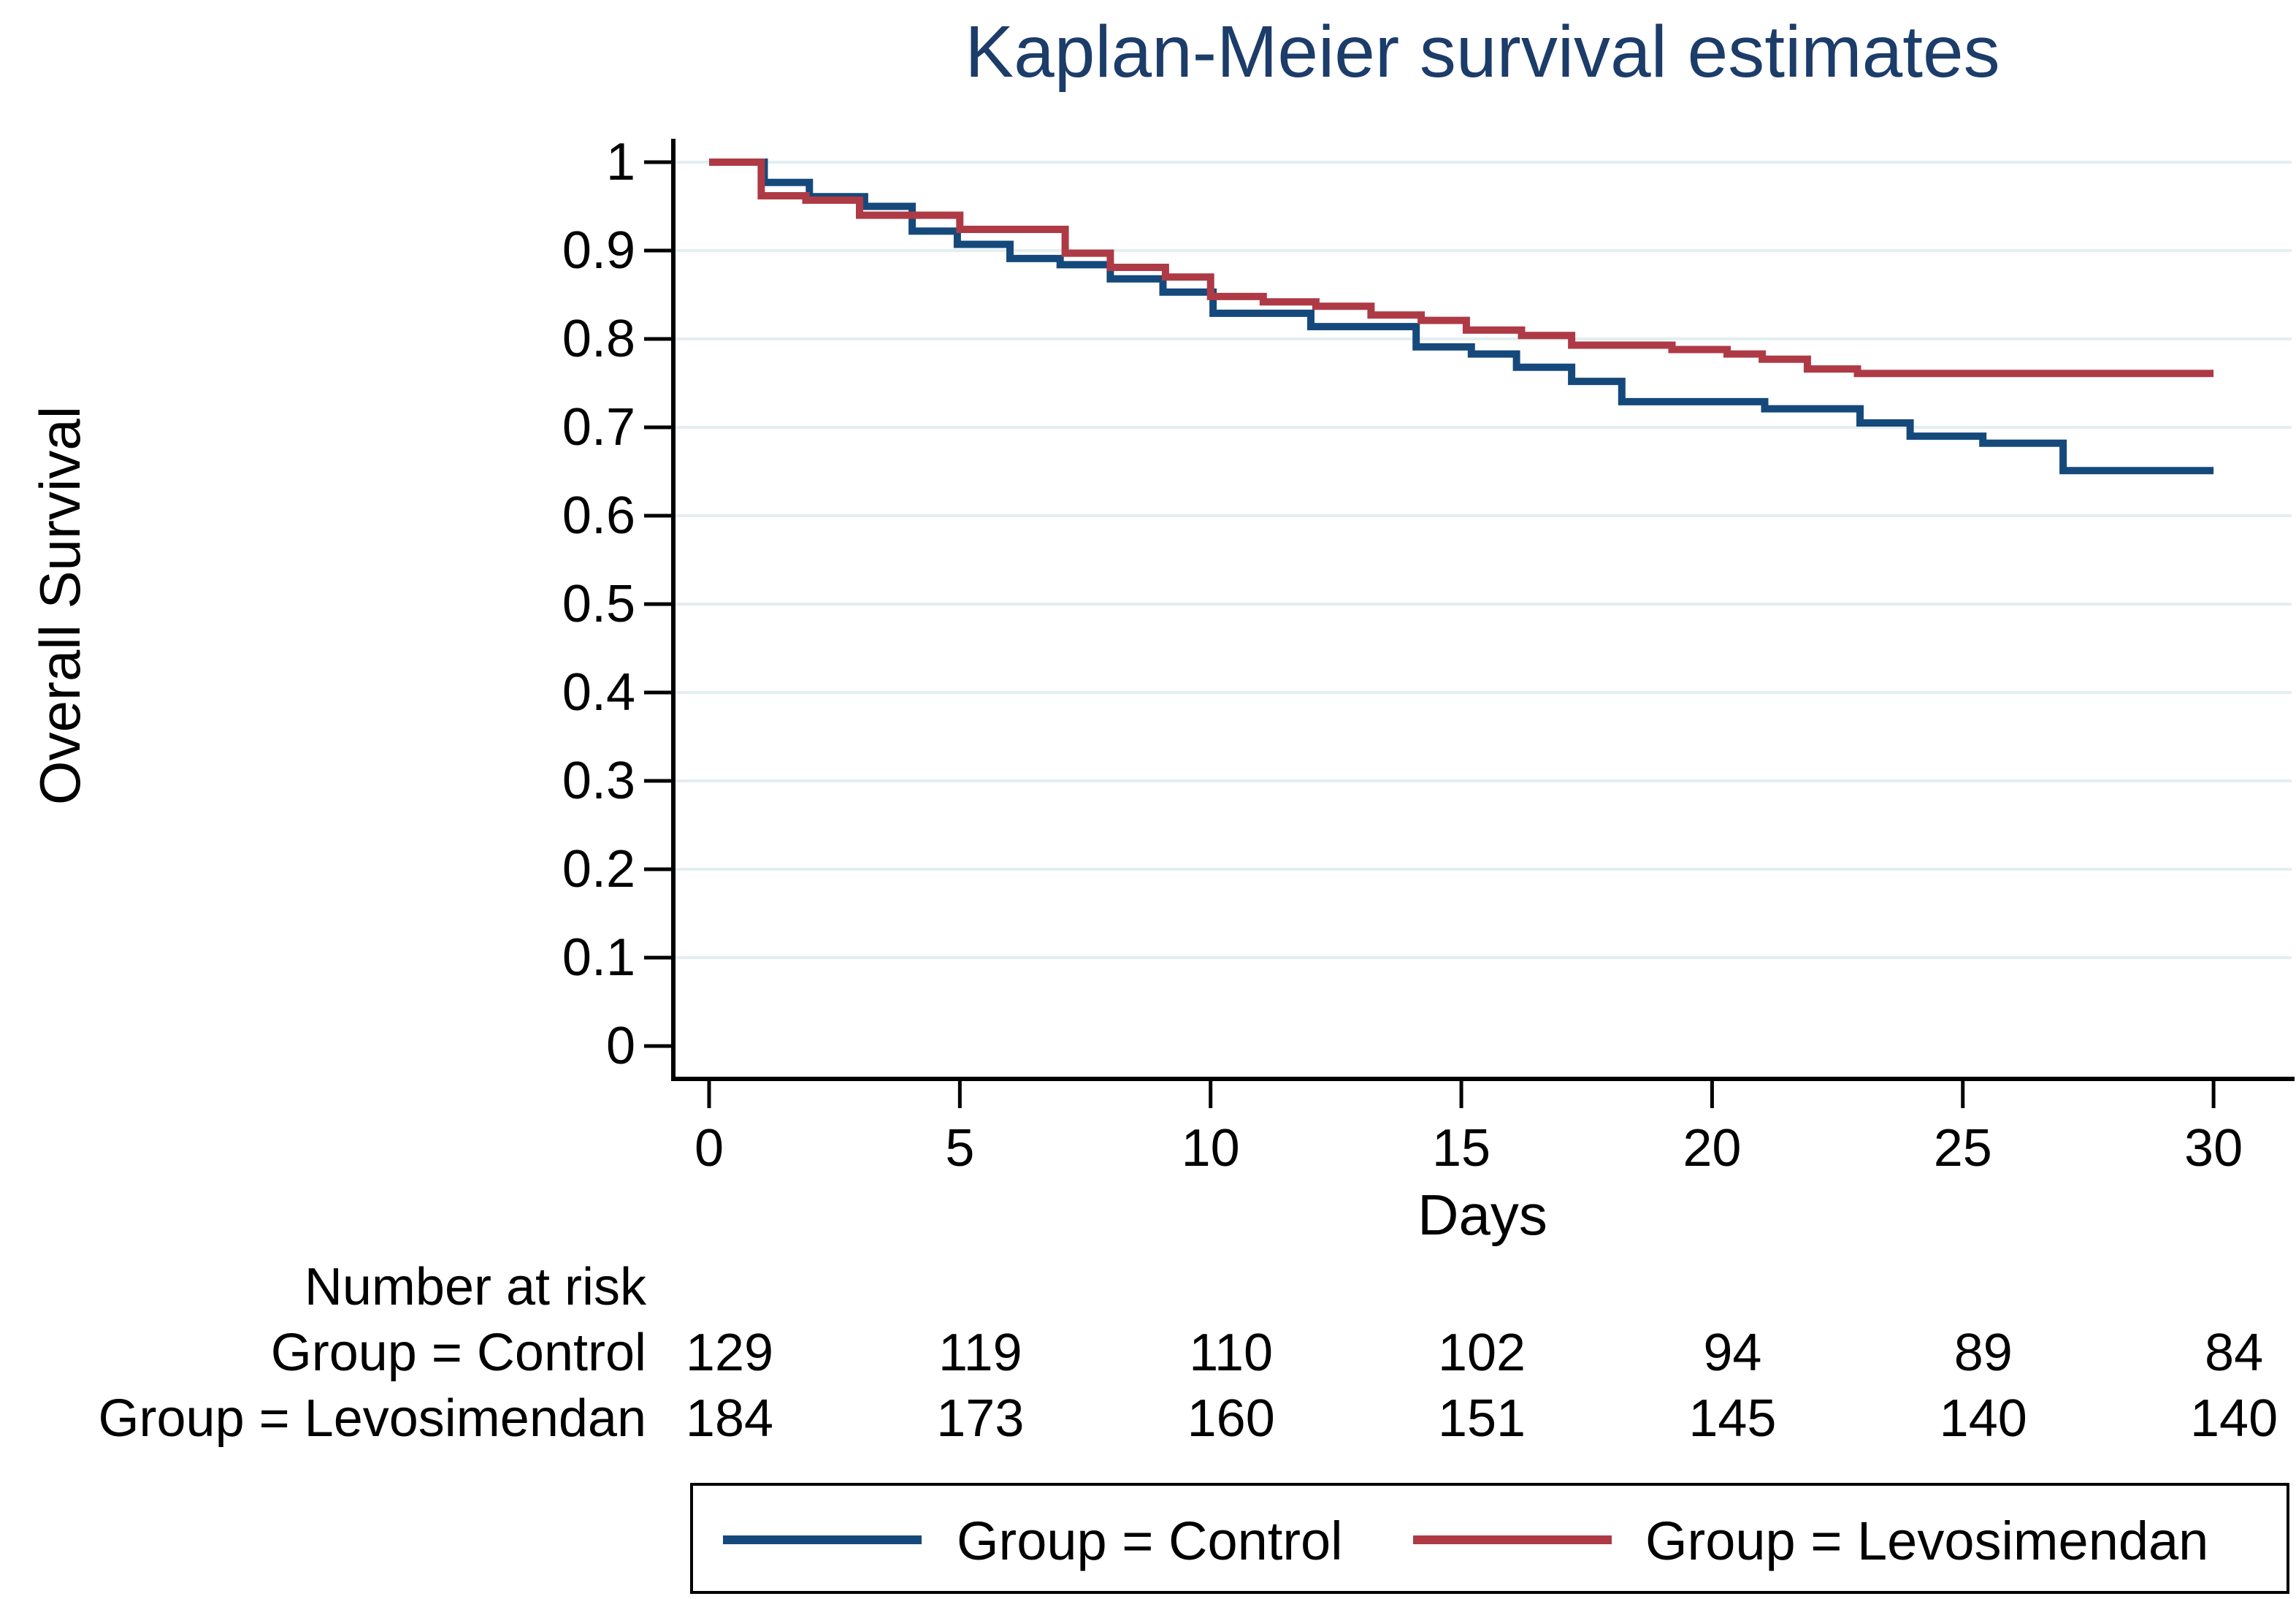 The height and width of the screenshot is (1599, 2296). I want to click on risk-count: 89, so click(1983, 1353).